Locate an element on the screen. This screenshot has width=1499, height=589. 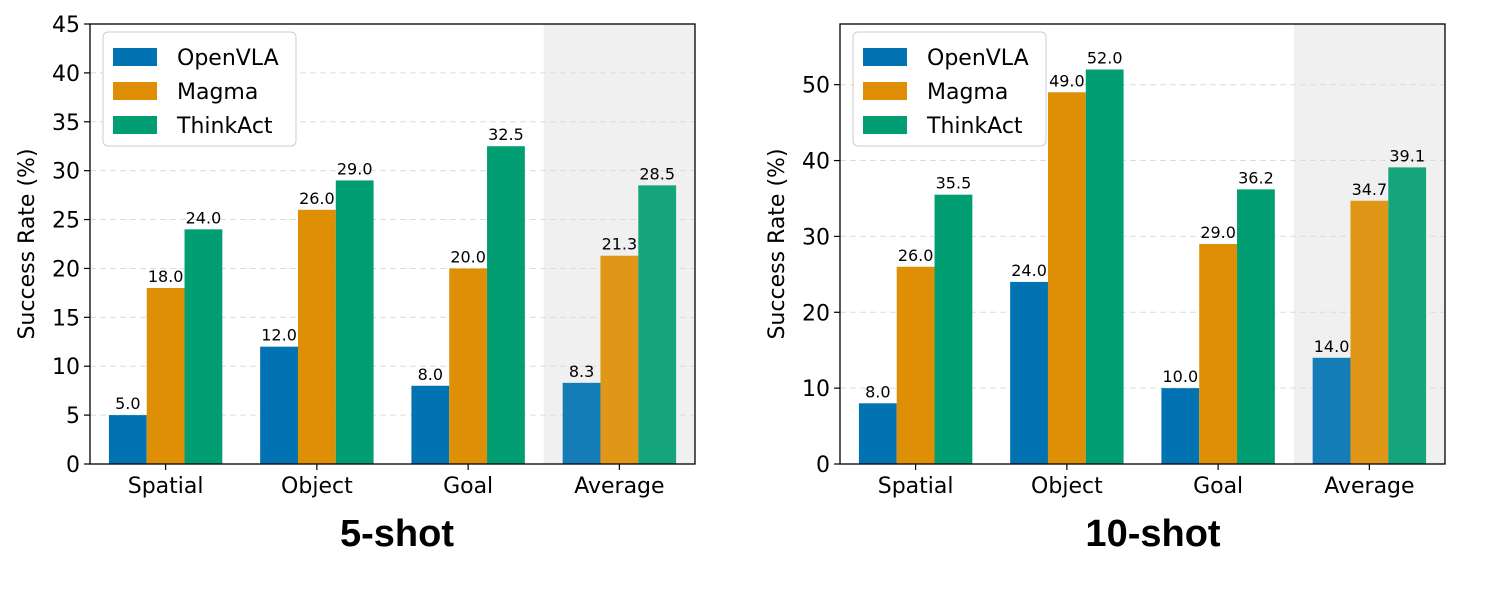
data-label-magma-goal: 20.0 is located at coordinates (468, 256).